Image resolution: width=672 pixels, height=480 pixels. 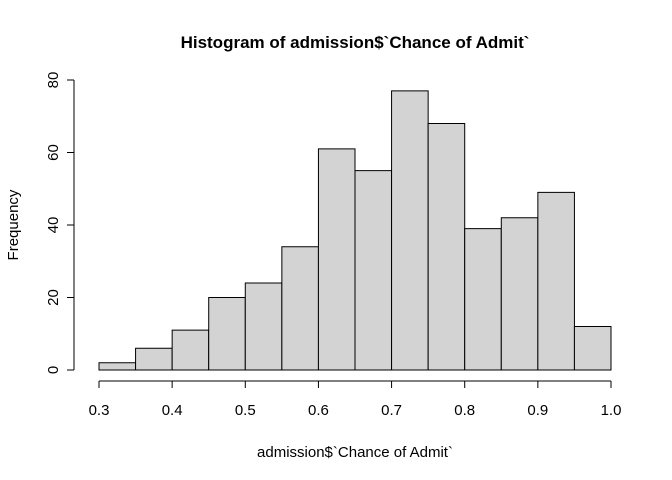 What do you see at coordinates (391, 410) in the screenshot?
I see `x-tick-label: 0.7` at bounding box center [391, 410].